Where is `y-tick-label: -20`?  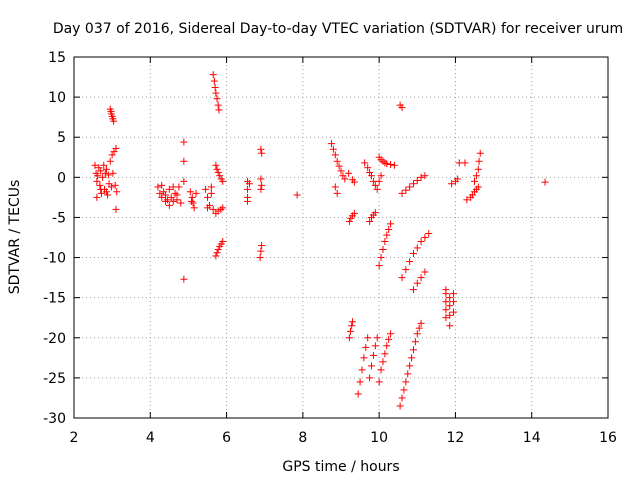 y-tick-label: -20 is located at coordinates (54, 339).